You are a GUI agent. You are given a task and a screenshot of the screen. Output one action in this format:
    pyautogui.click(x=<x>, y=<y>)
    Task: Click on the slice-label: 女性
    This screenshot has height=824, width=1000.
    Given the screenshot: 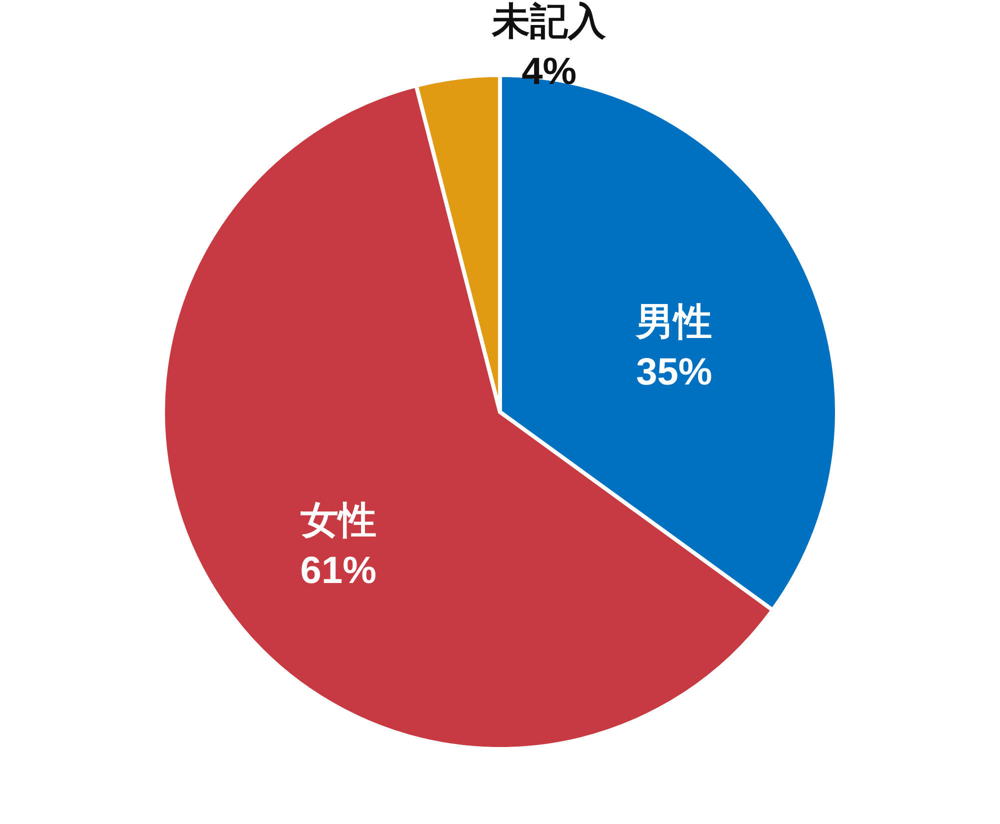 What is the action you would take?
    pyautogui.click(x=338, y=521)
    